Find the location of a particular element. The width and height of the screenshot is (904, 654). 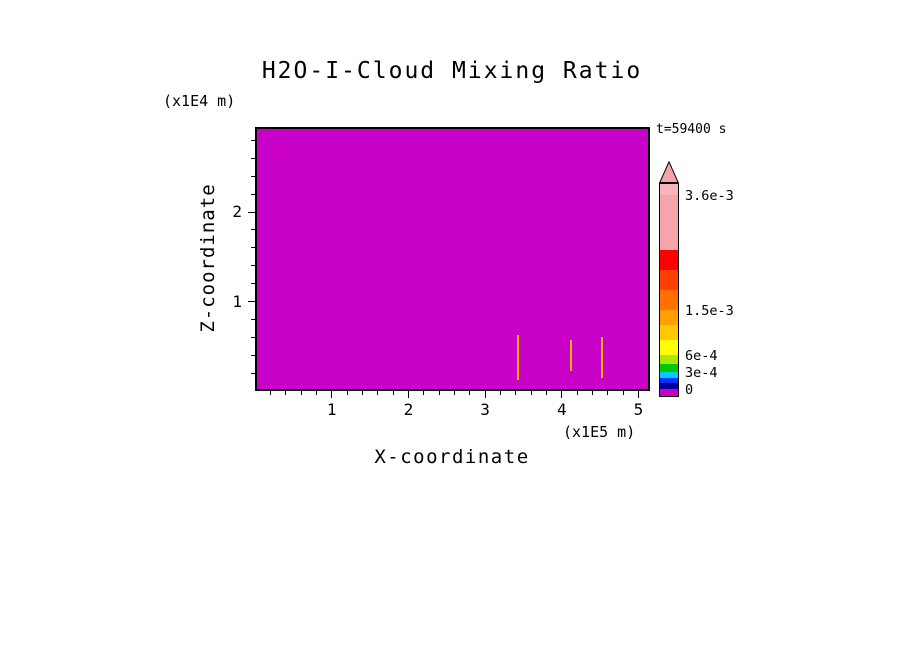

z-axis-title: Z-coordinate is located at coordinates (208, 258).